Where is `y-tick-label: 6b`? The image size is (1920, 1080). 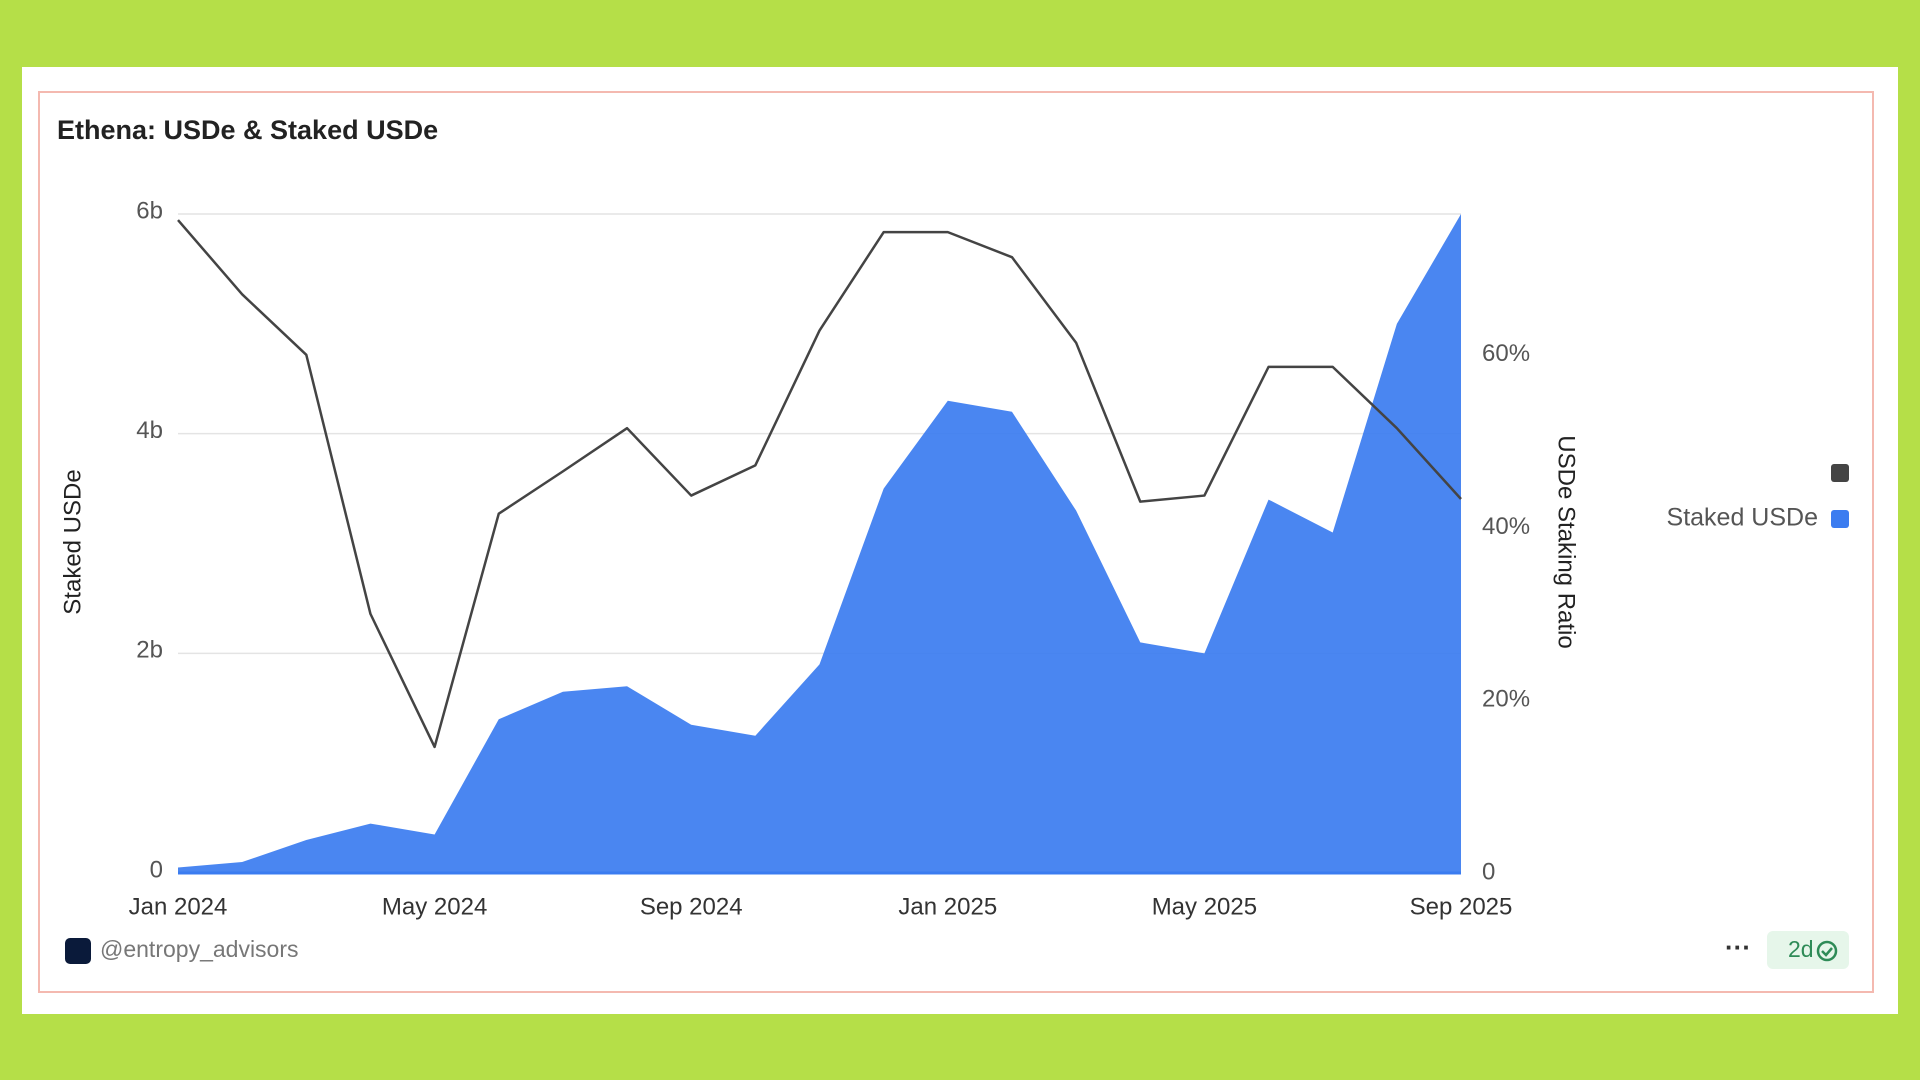 y-tick-label: 6b is located at coordinates (149, 210).